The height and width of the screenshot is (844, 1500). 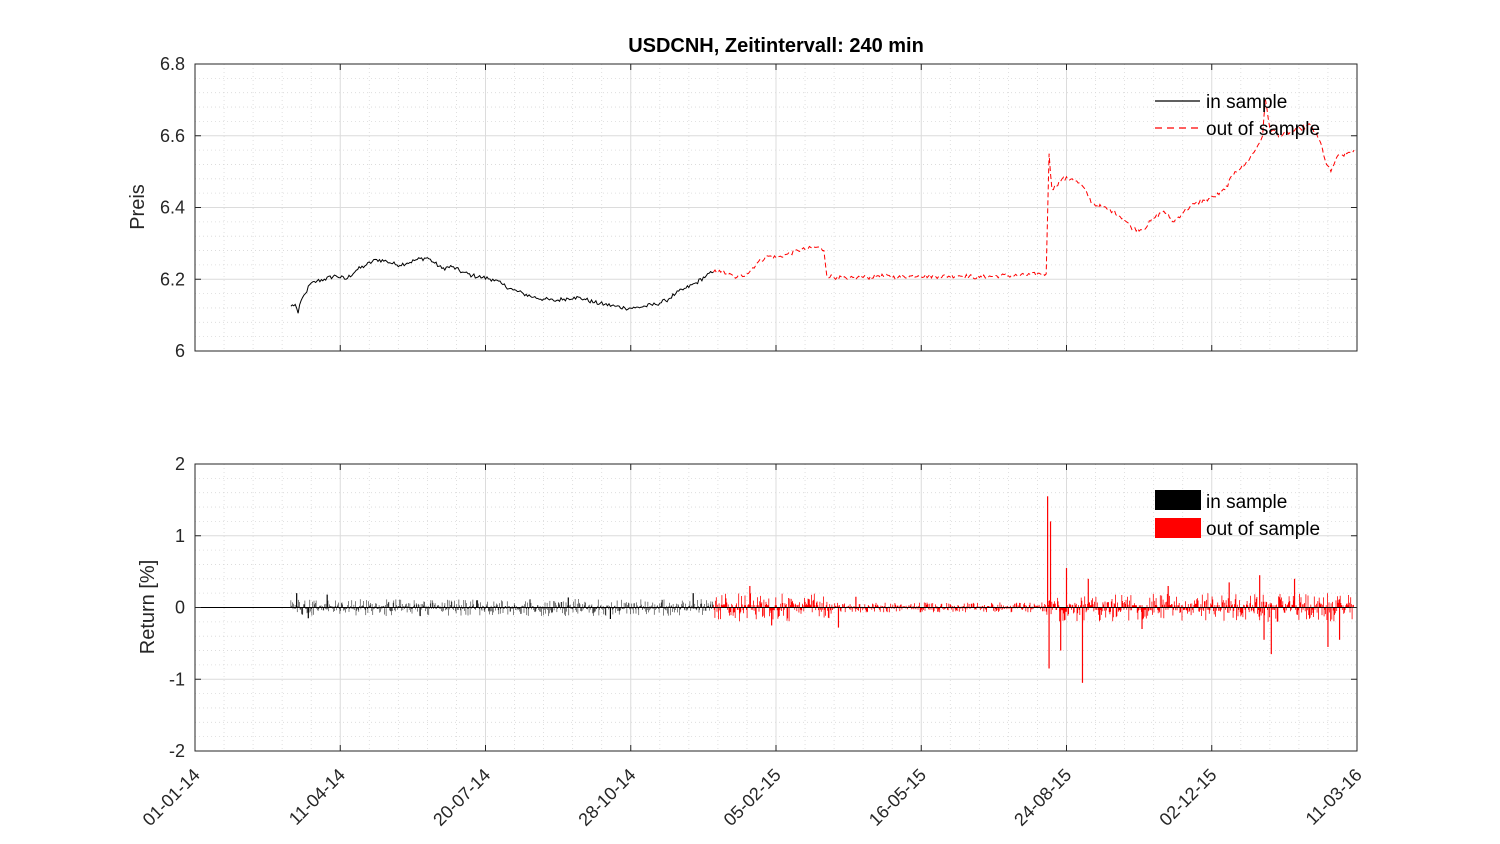 What do you see at coordinates (138, 207) in the screenshot?
I see `price-y-axis-label: Preis` at bounding box center [138, 207].